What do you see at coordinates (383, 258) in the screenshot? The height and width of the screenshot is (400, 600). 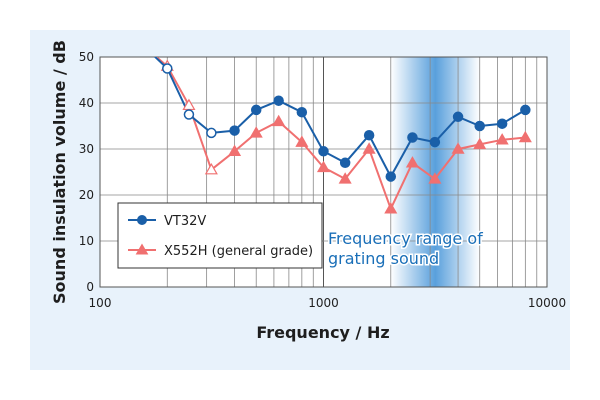 I see `annotation-line-2: grating sound` at bounding box center [383, 258].